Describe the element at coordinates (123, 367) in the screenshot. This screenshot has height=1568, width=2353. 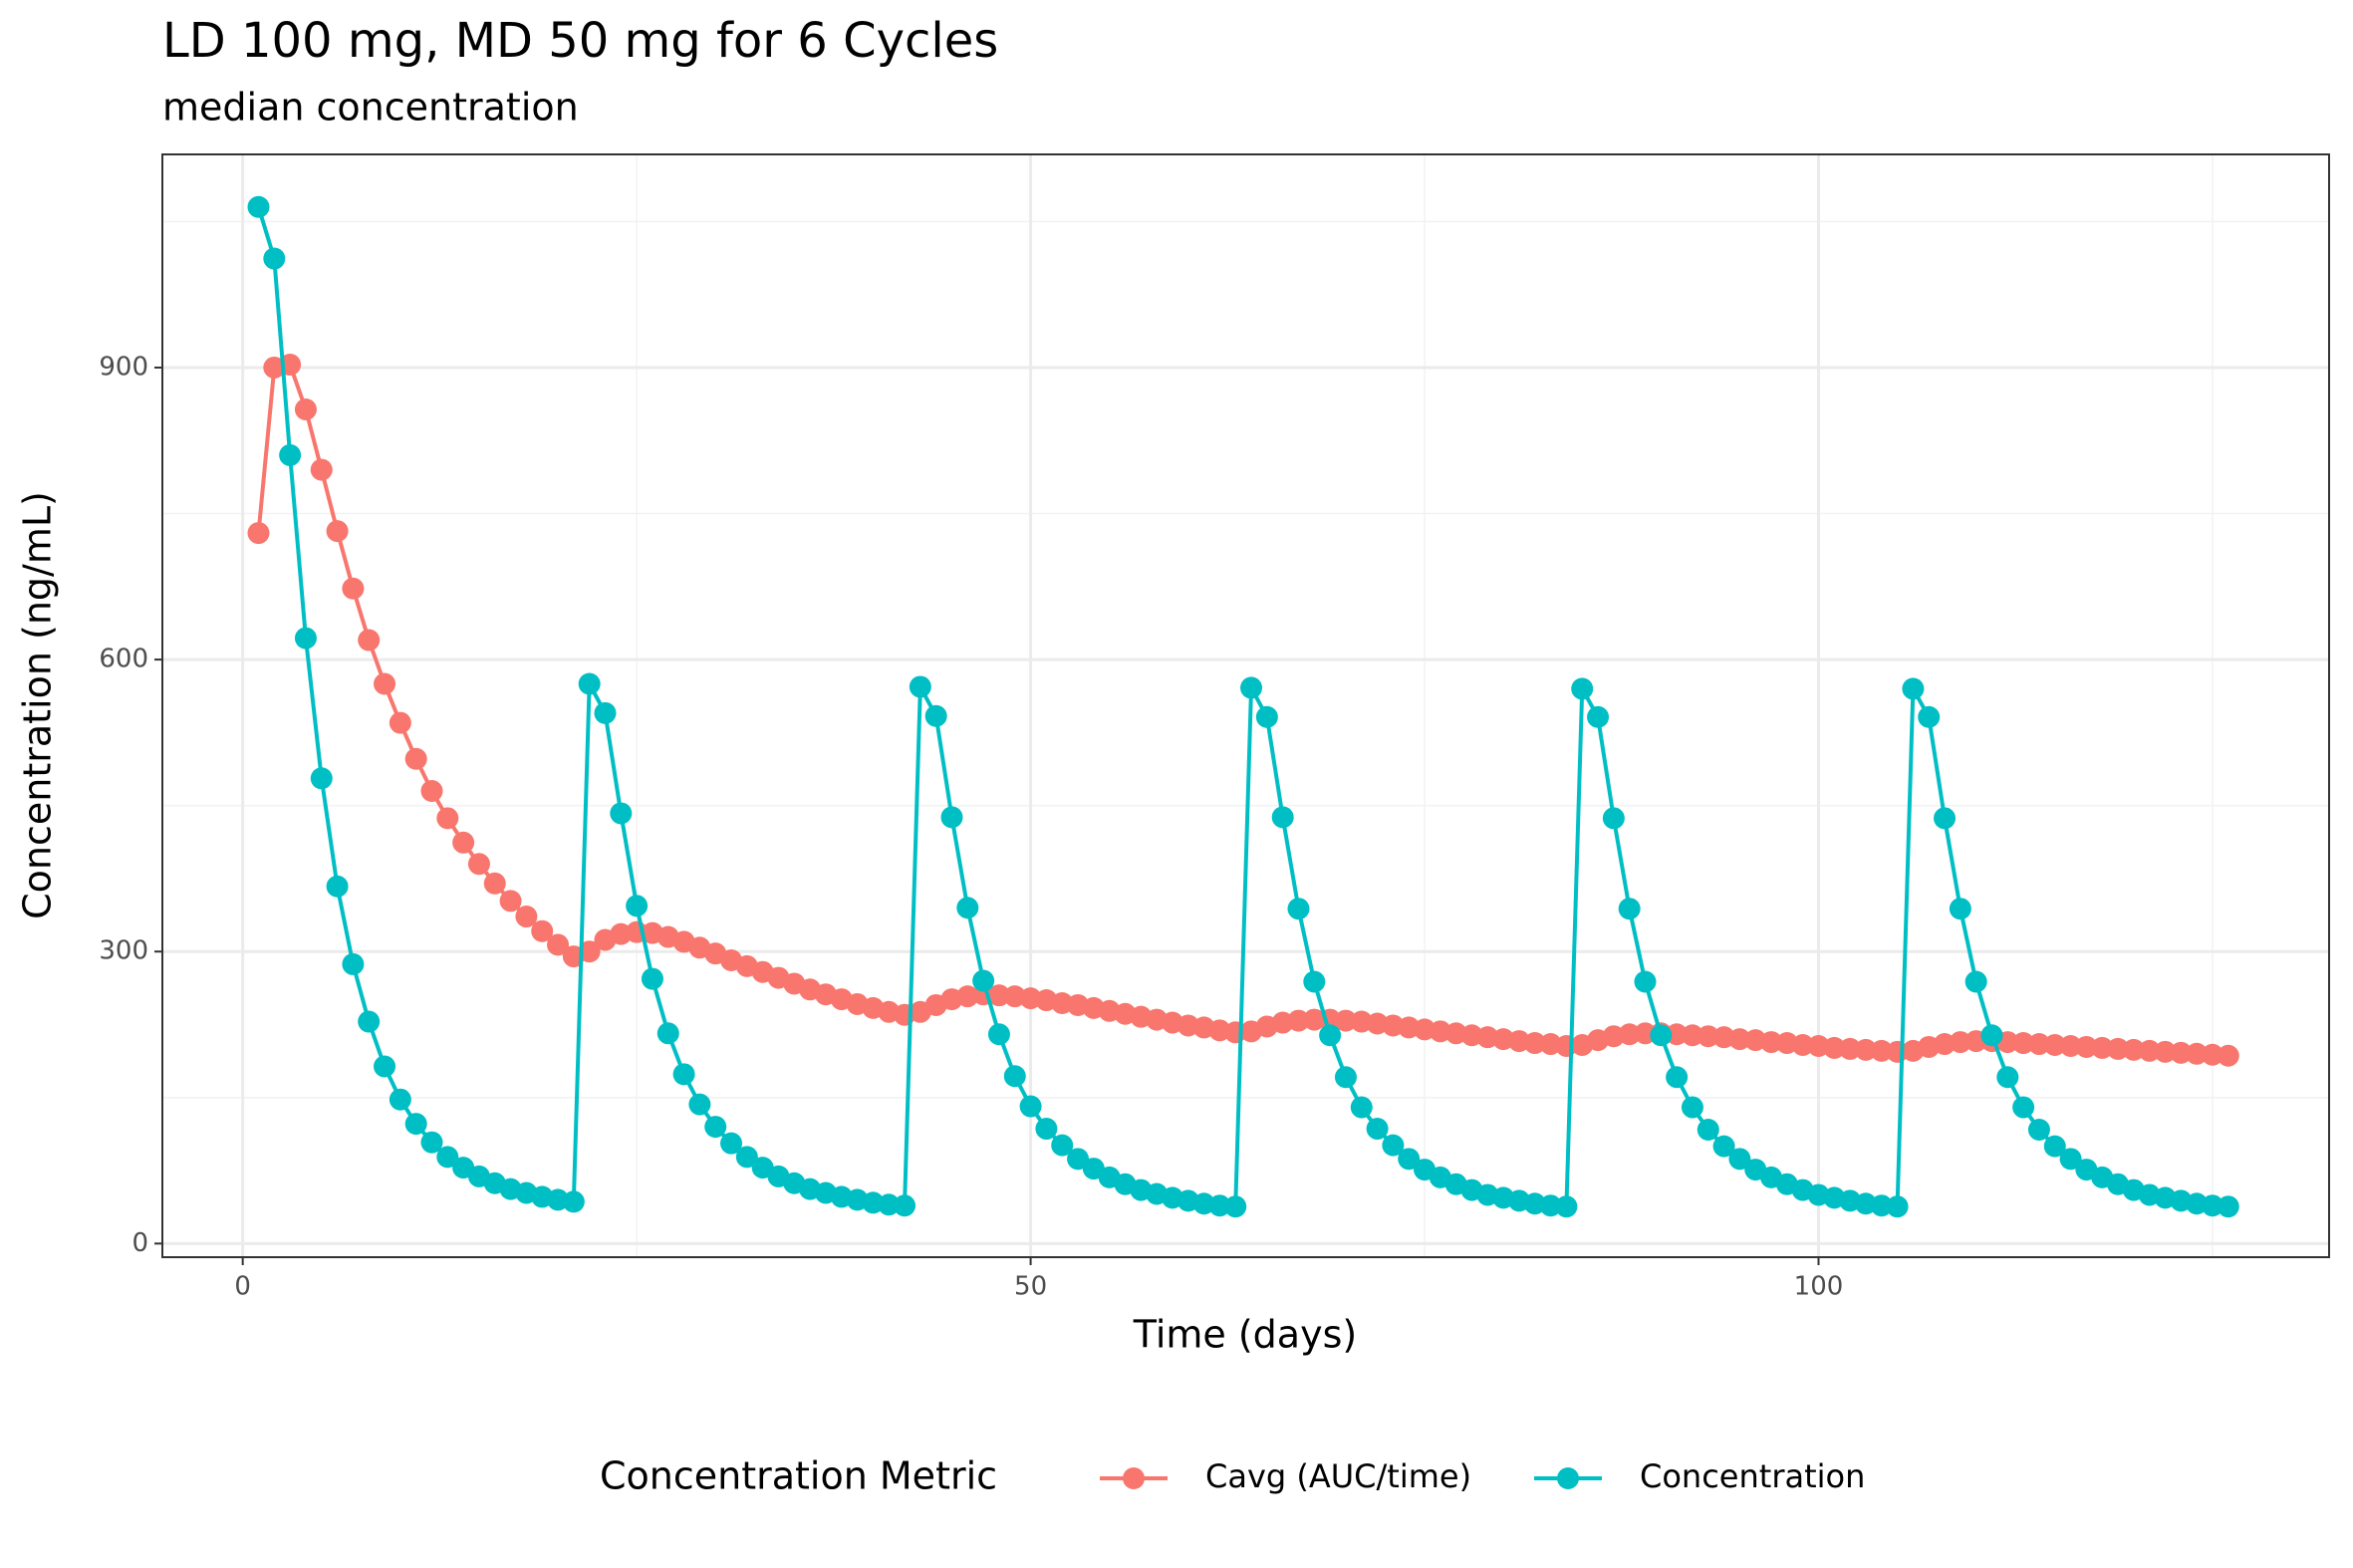
I see `y-tick-label: 900` at that location.